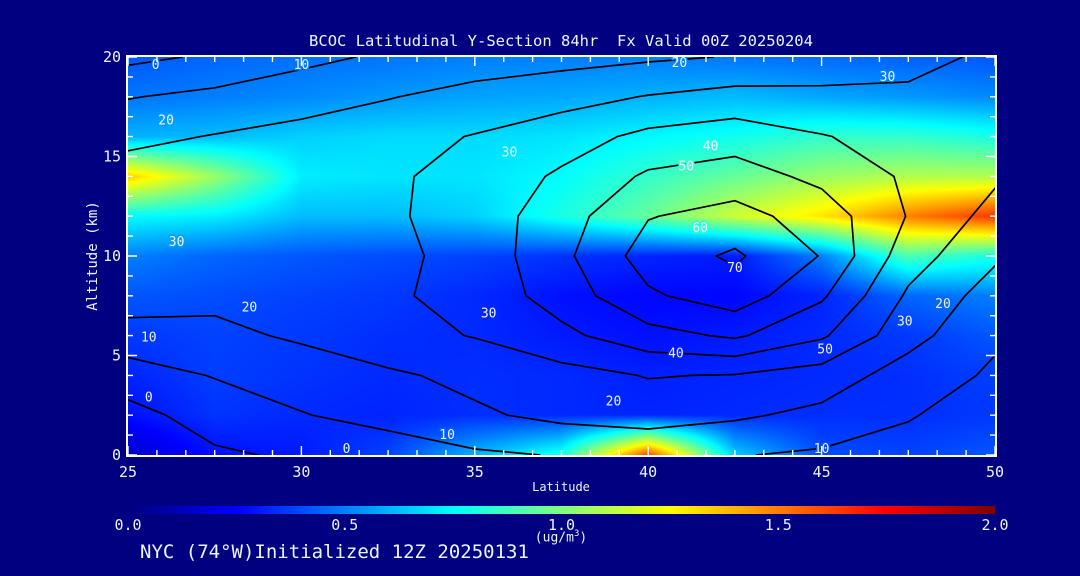  What do you see at coordinates (561, 510) in the screenshot?
I see `colorbar-gradient` at bounding box center [561, 510].